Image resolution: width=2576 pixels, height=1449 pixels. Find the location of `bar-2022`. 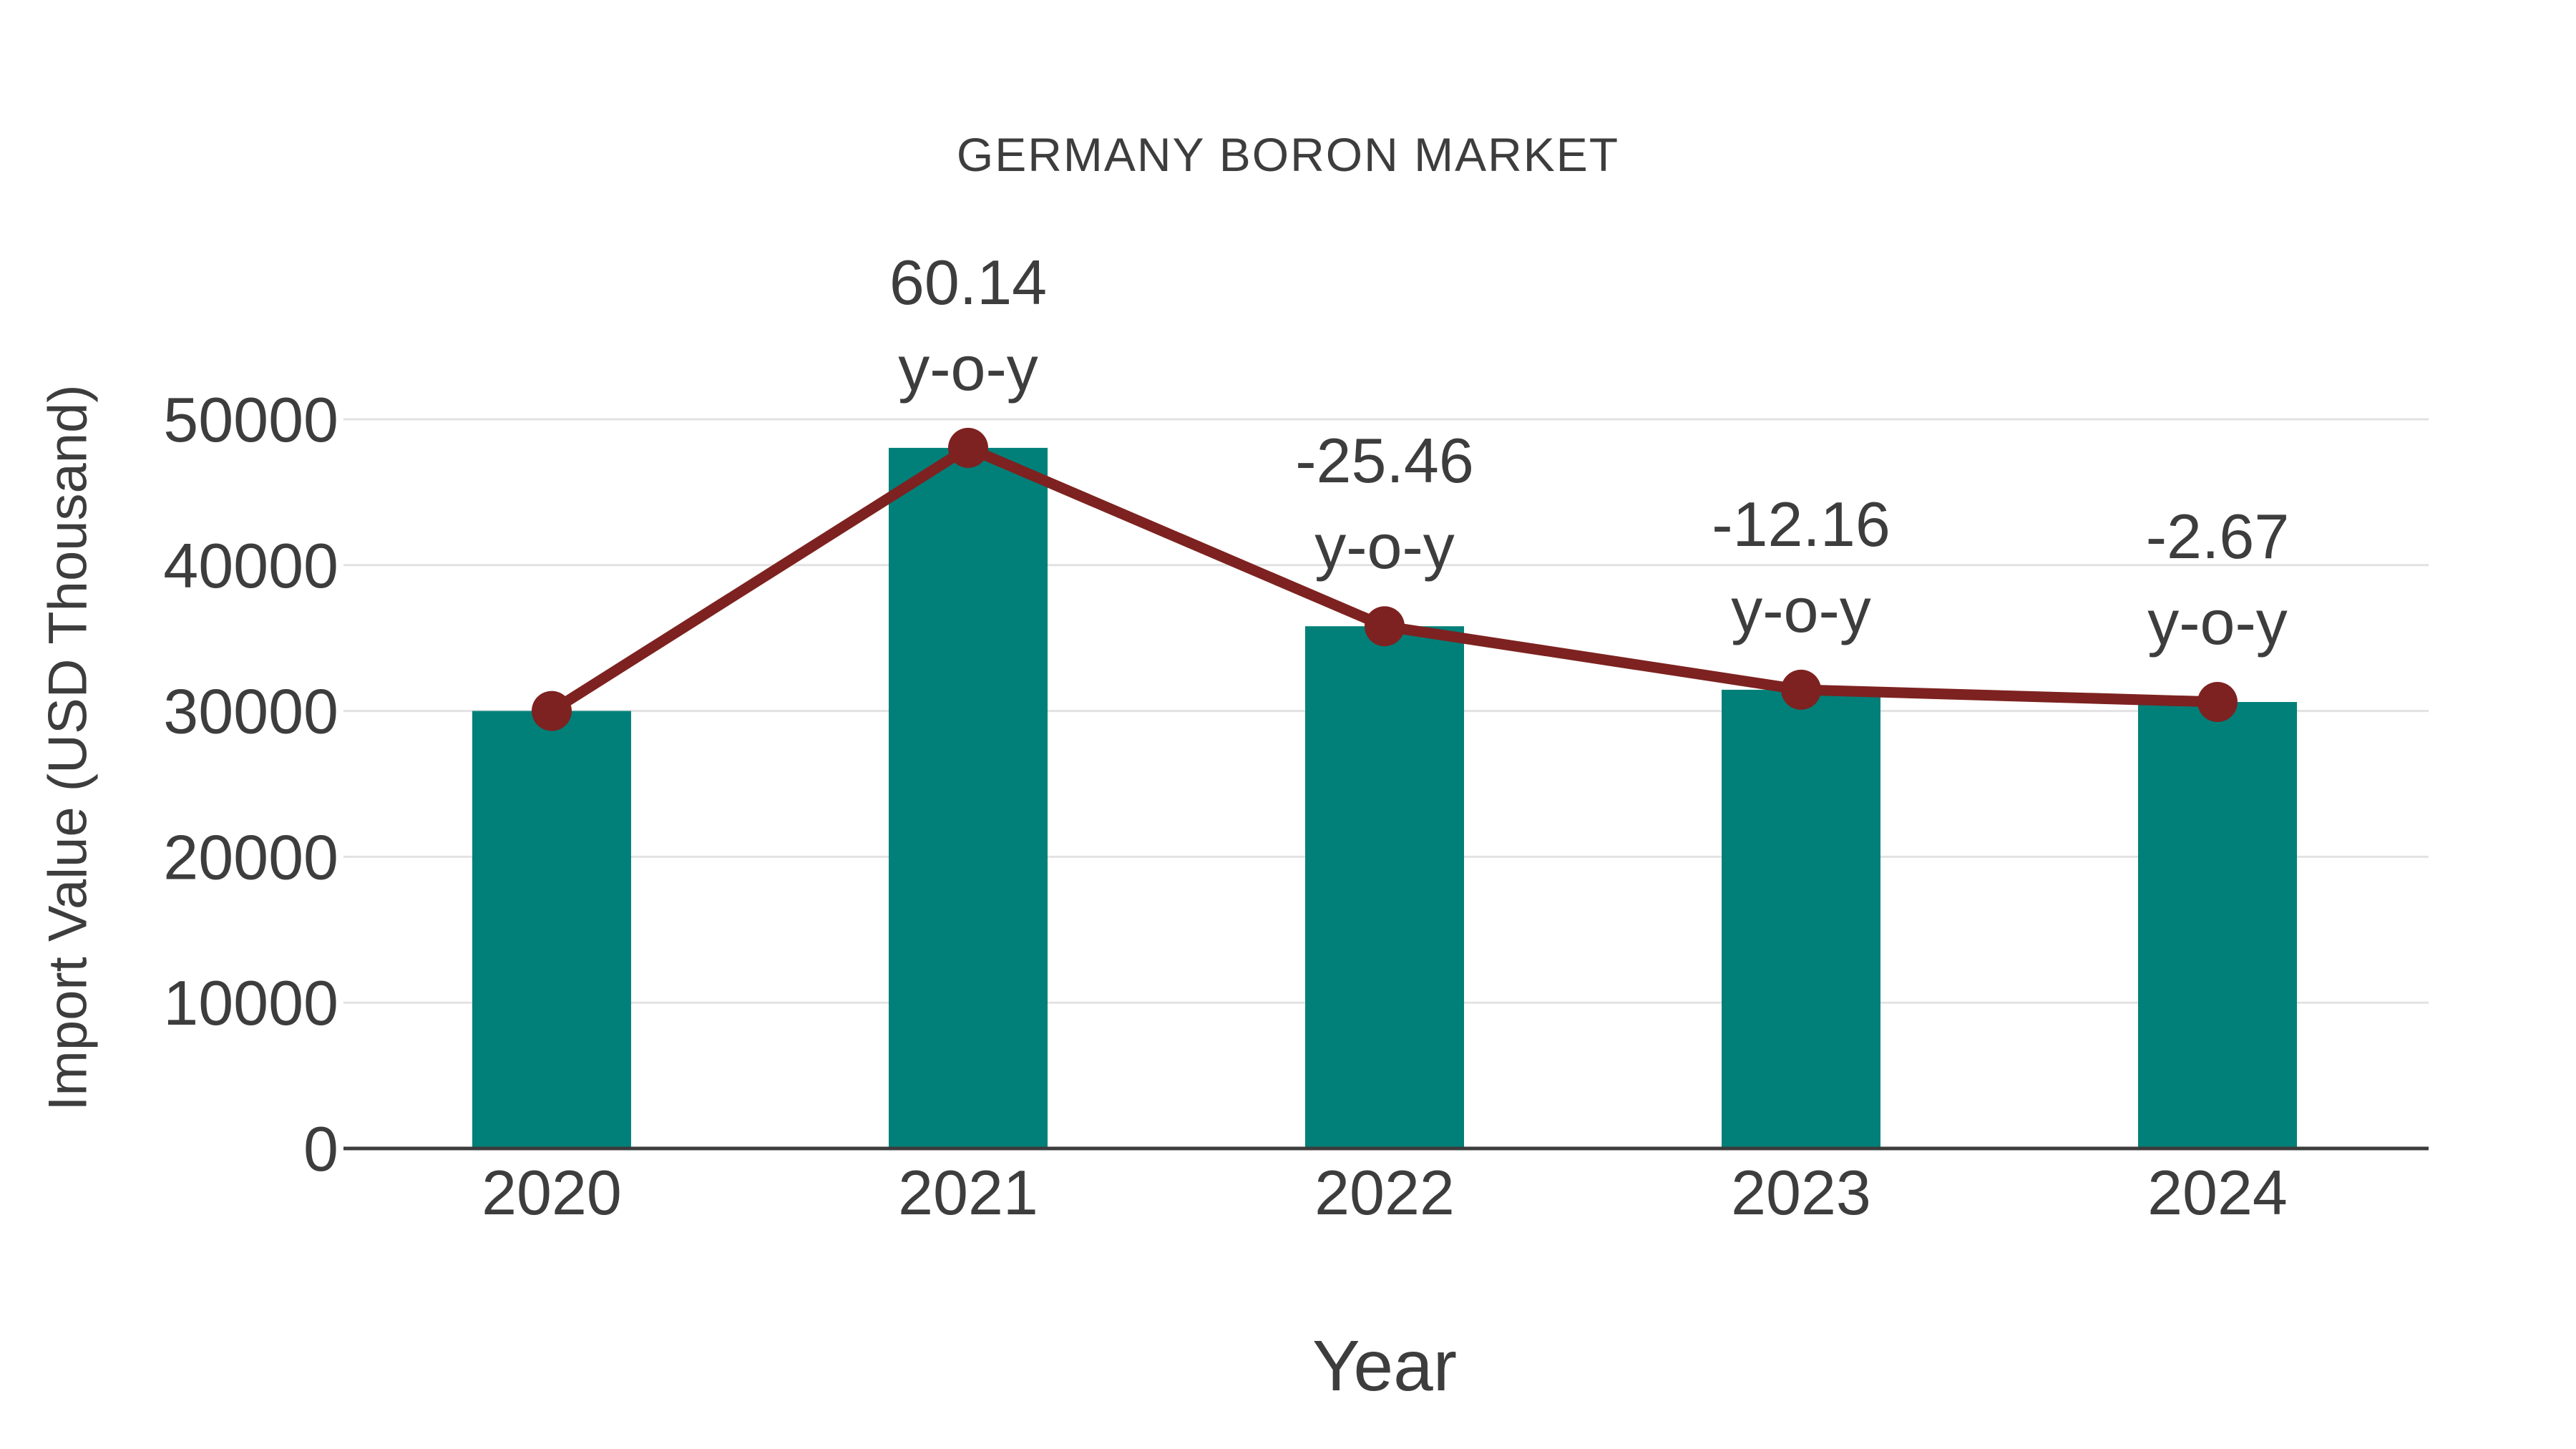

bar-2022 is located at coordinates (1384, 887).